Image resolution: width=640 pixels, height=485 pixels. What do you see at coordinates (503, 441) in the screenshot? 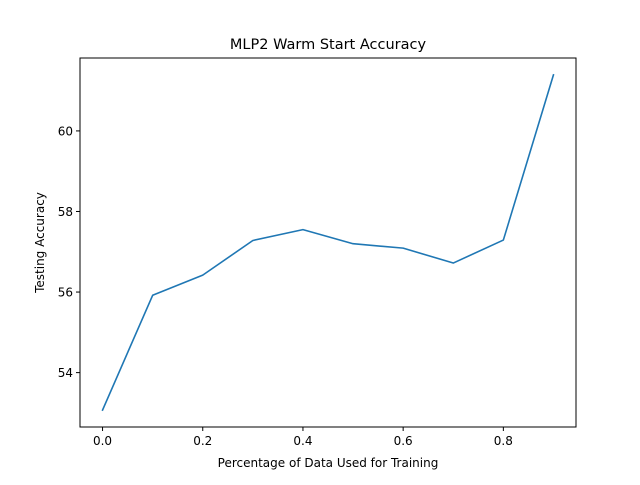
I see `x-tick-label: 0.8` at bounding box center [503, 441].